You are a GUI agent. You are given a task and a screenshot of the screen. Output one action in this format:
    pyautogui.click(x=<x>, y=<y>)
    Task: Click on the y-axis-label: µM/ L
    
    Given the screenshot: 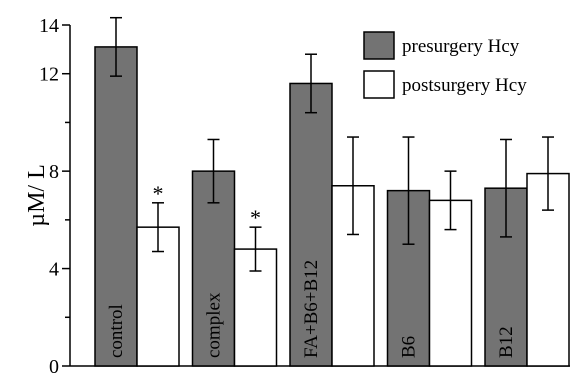 What is the action you would take?
    pyautogui.click(x=37, y=195)
    